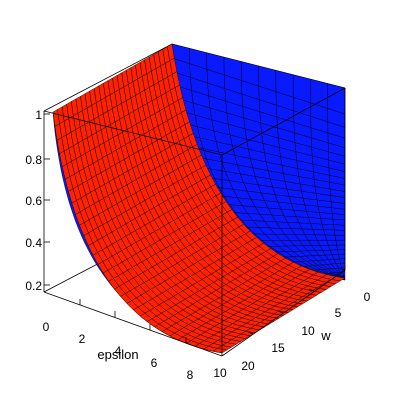 The width and height of the screenshot is (400, 400). Describe the element at coordinates (33, 201) in the screenshot. I see `z-tick-label: 0.6` at that location.